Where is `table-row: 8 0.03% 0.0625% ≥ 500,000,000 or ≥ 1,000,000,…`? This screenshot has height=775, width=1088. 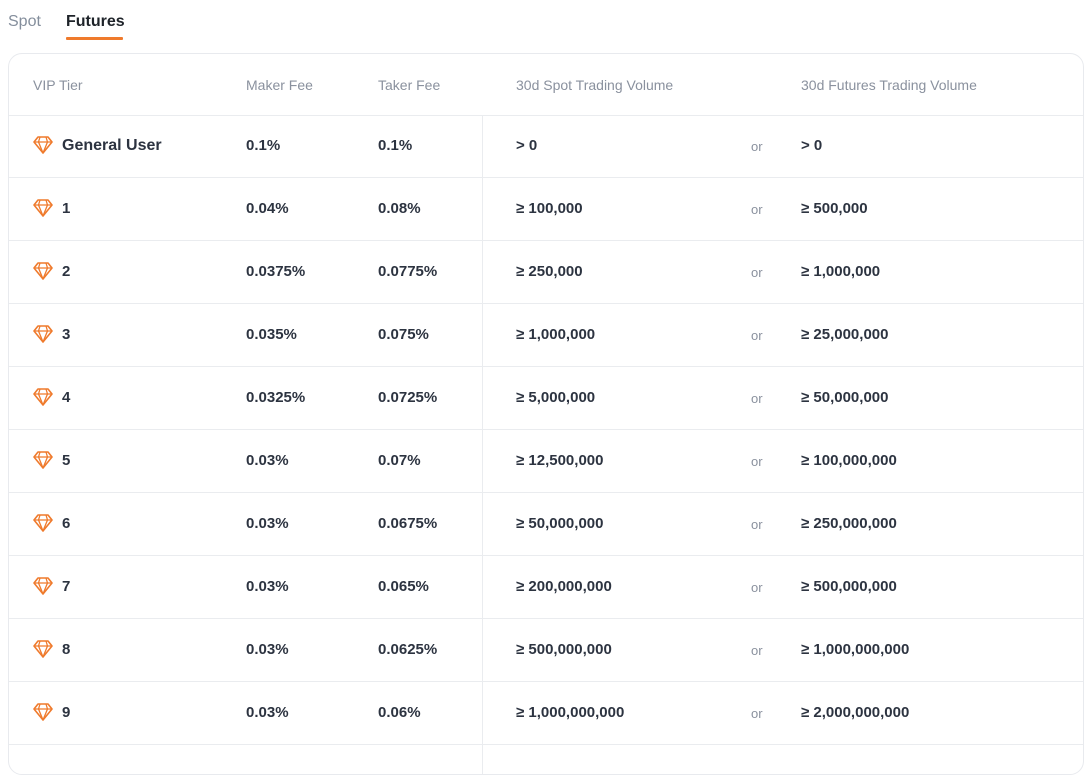
table-row: 8 0.03% 0.0625% ≥ 500,000,000 or ≥ 1,000,000,… is located at coordinates (546, 650).